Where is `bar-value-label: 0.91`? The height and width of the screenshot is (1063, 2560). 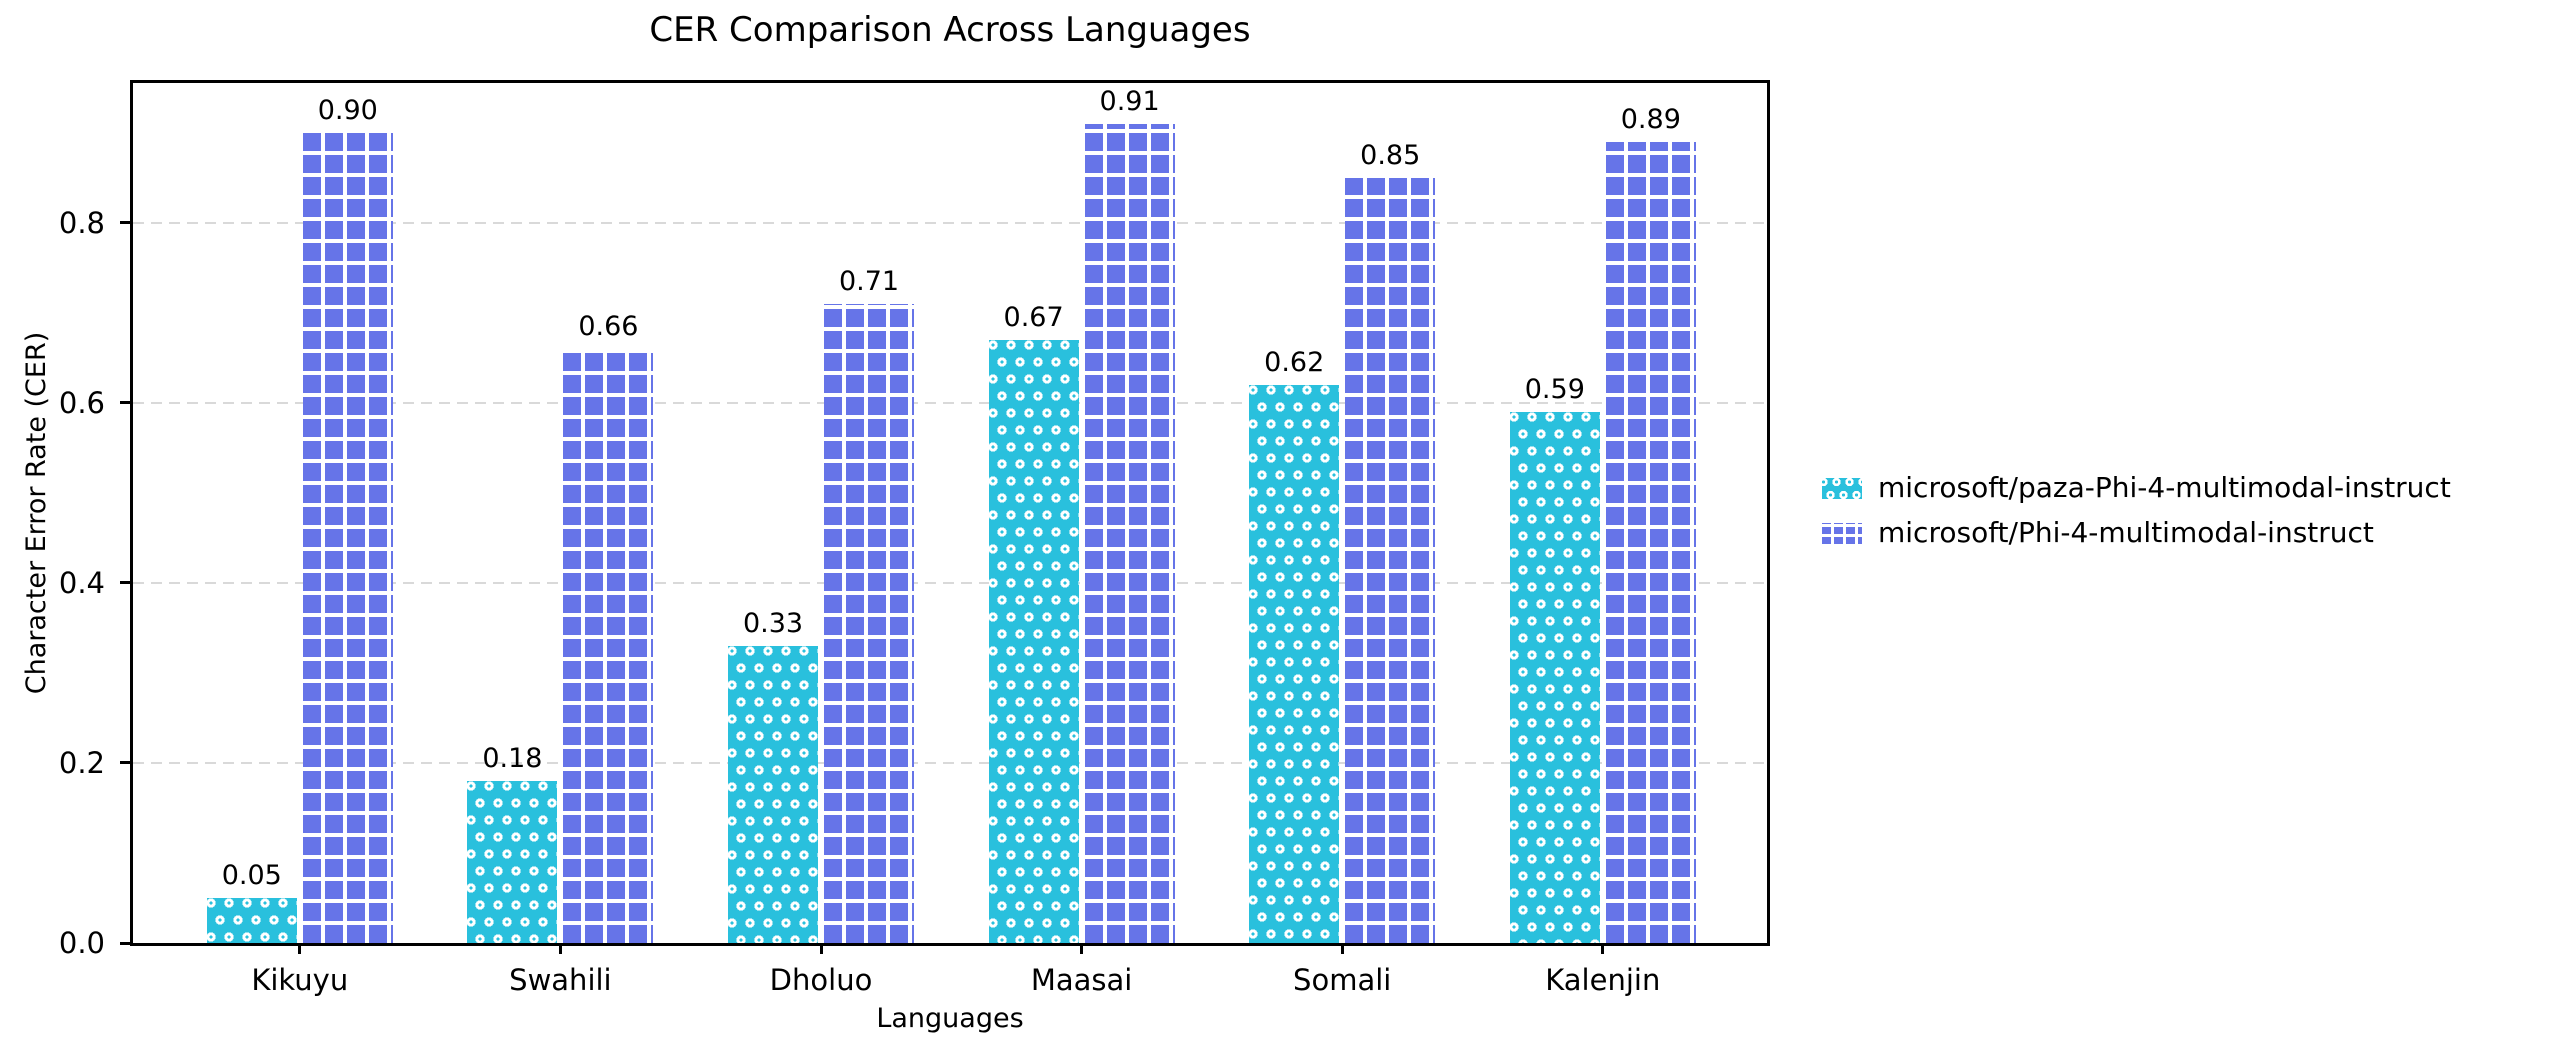
bar-value-label: 0.91 is located at coordinates (1129, 101).